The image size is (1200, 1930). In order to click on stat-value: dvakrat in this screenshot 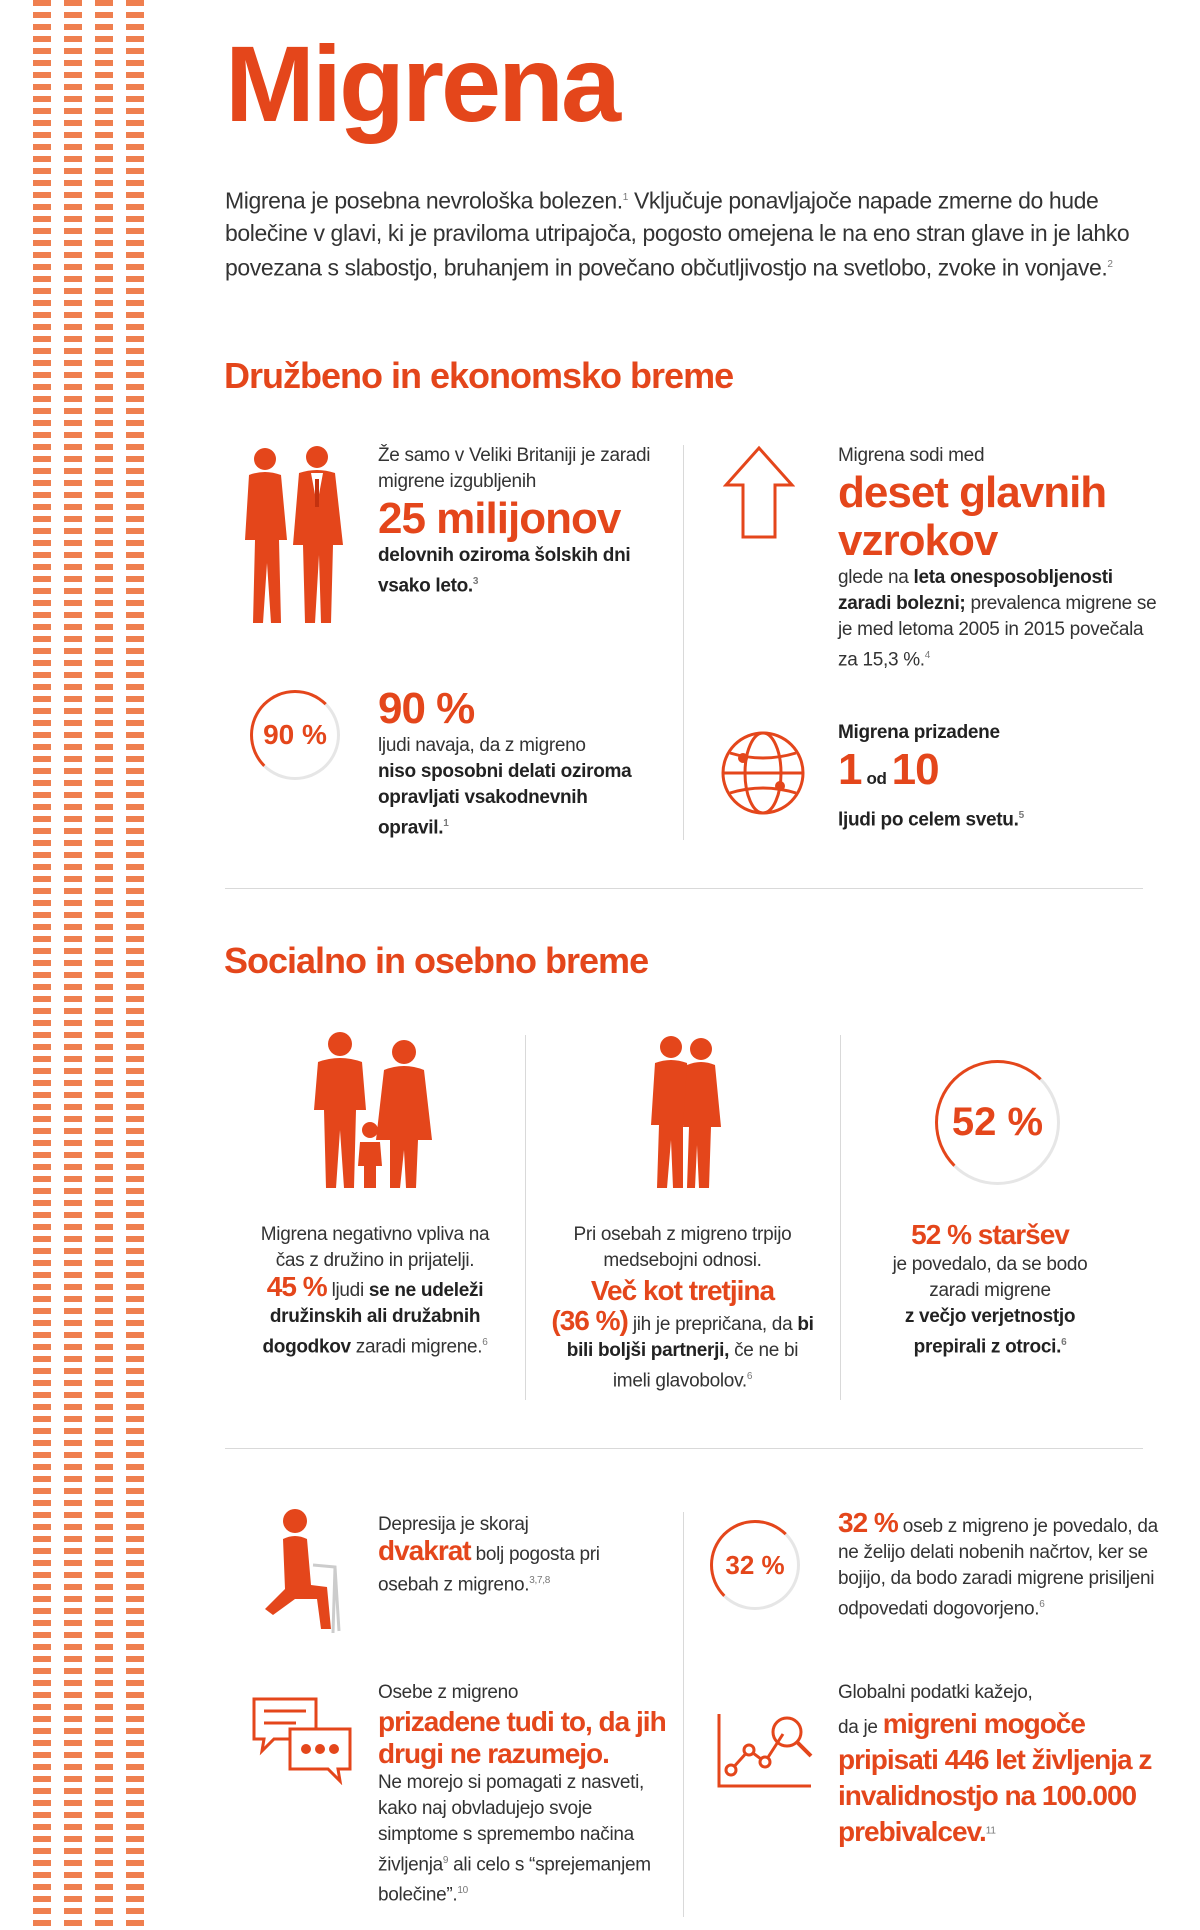, I will do `click(425, 1550)`.